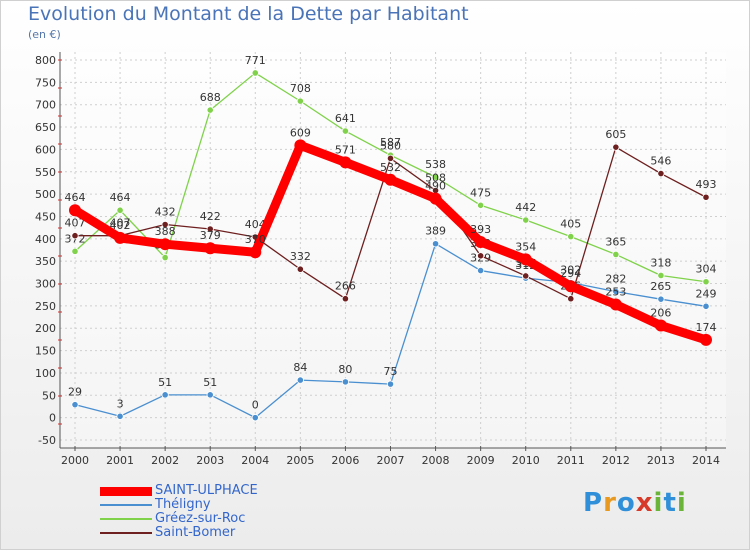 This screenshot has width=750, height=550. Describe the element at coordinates (435, 231) in the screenshot. I see `data-label-theligny: 389` at that location.